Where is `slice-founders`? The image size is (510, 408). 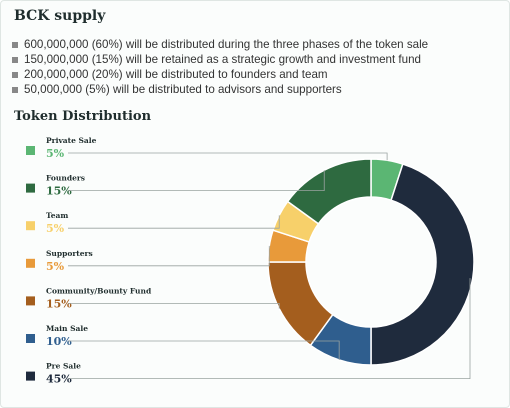
slice-founders is located at coordinates (329, 191).